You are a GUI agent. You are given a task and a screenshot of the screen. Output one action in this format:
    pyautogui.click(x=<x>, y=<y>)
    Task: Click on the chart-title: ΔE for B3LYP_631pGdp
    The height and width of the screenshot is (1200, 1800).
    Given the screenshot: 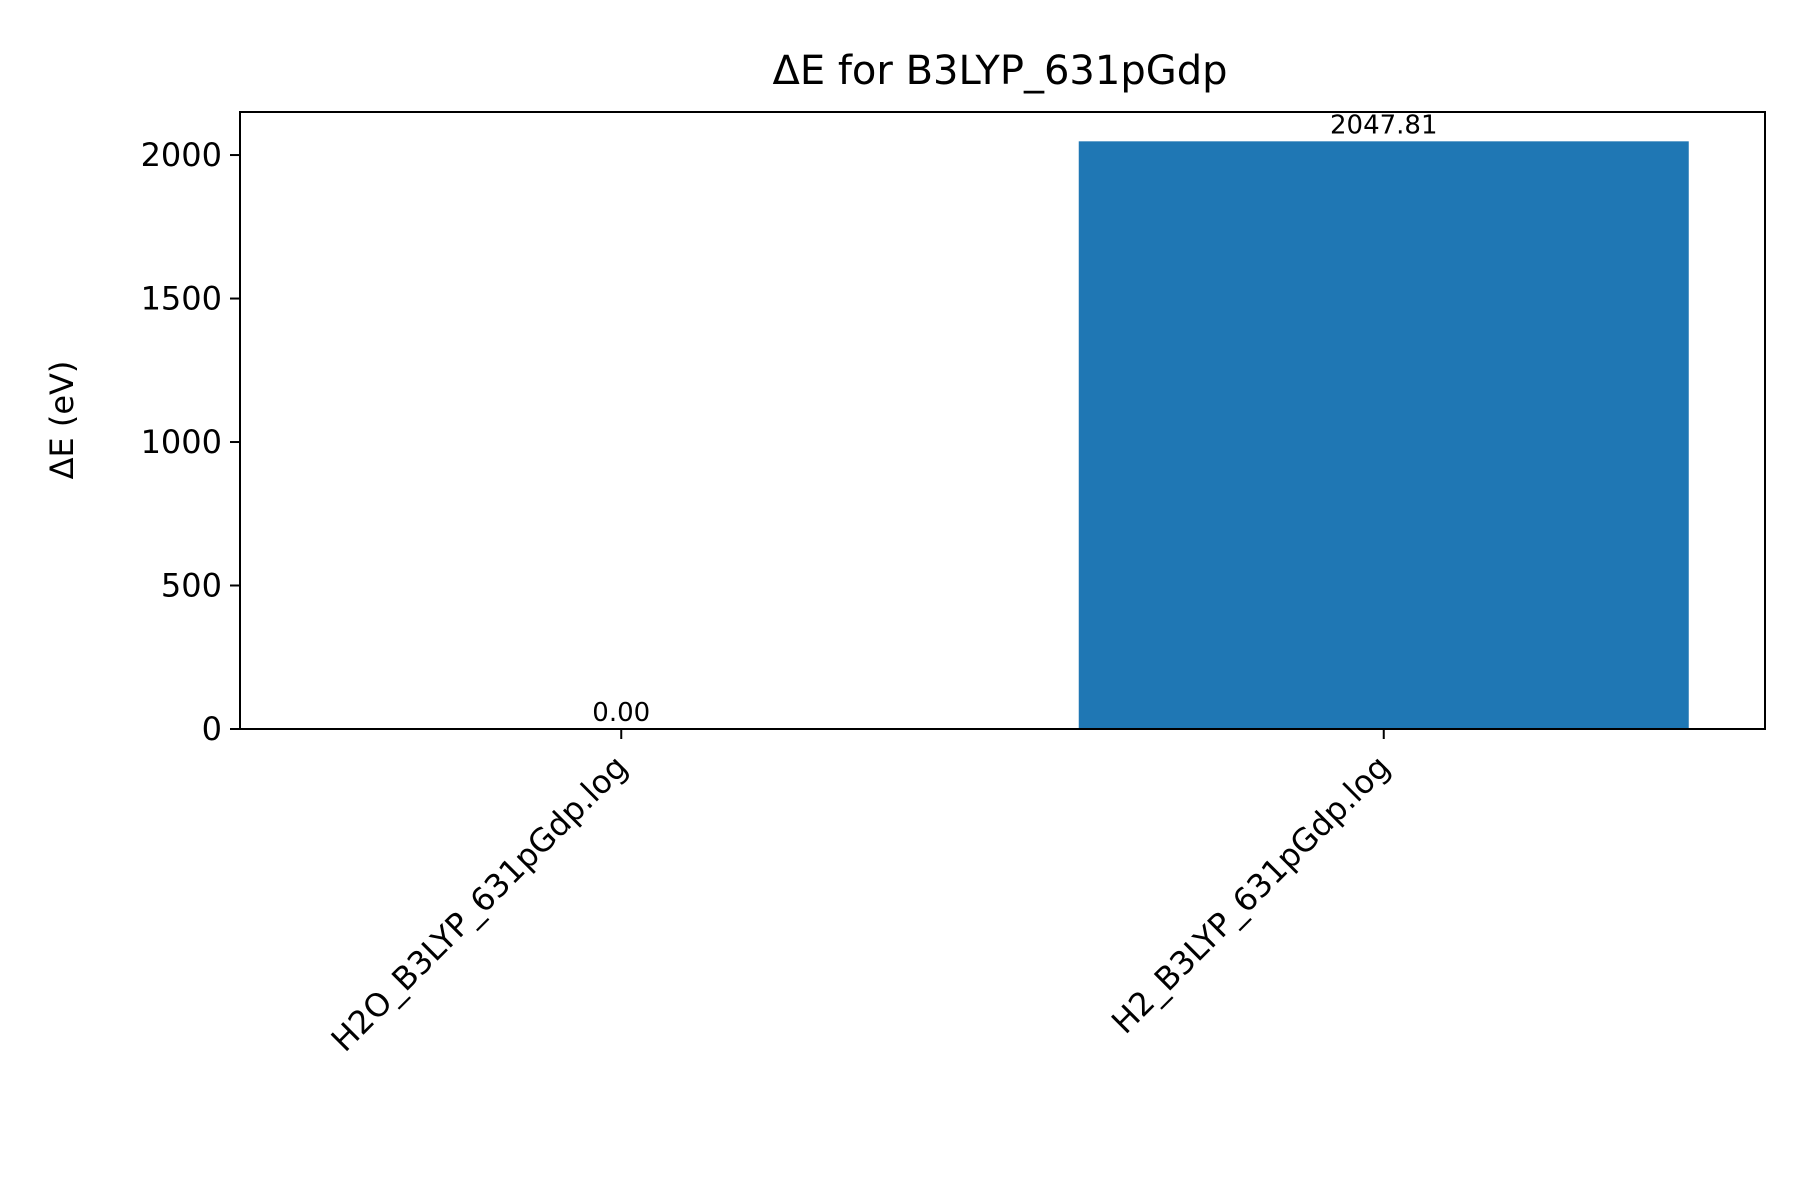 What is the action you would take?
    pyautogui.click(x=1000, y=71)
    